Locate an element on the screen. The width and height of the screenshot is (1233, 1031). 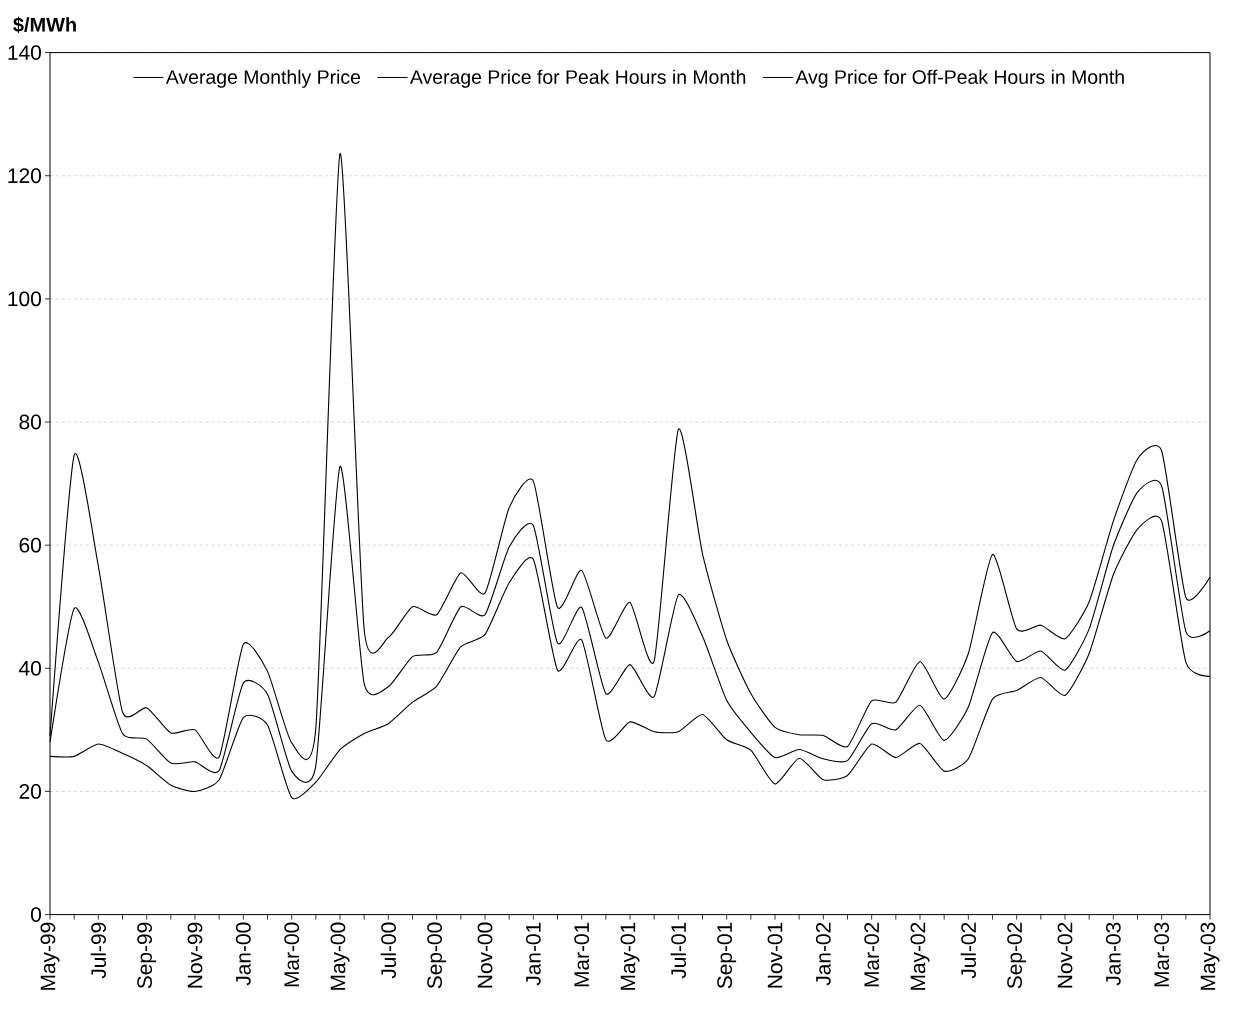
y-tick-label: 40 is located at coordinates (30, 668).